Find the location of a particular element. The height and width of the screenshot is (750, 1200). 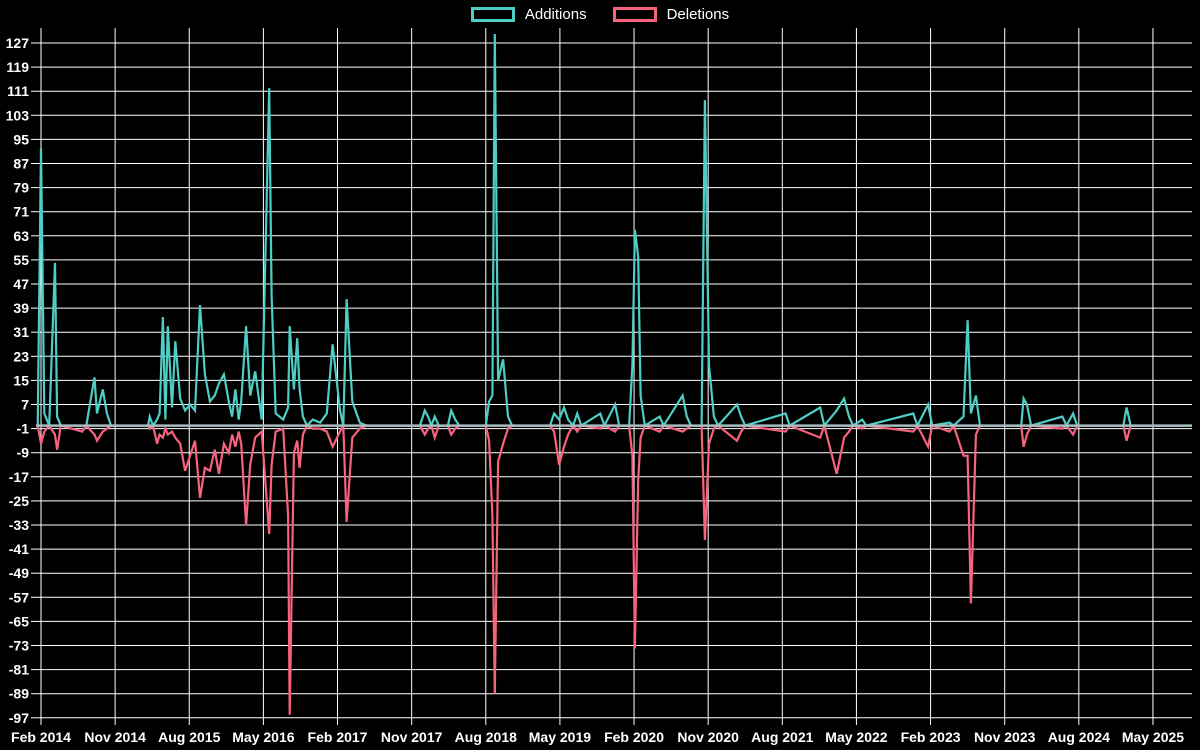

x-tick-label: Nov 2017 is located at coordinates (412, 737).